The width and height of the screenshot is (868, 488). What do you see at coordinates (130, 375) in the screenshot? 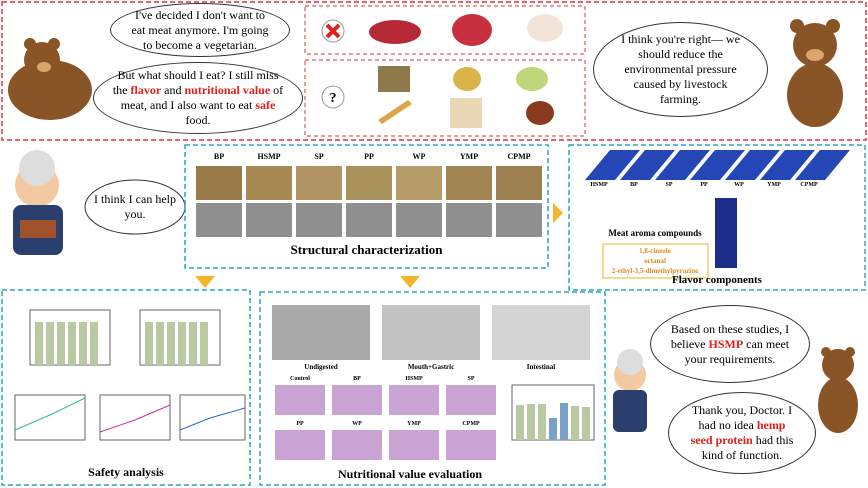
I see `safety-plots` at bounding box center [130, 375].